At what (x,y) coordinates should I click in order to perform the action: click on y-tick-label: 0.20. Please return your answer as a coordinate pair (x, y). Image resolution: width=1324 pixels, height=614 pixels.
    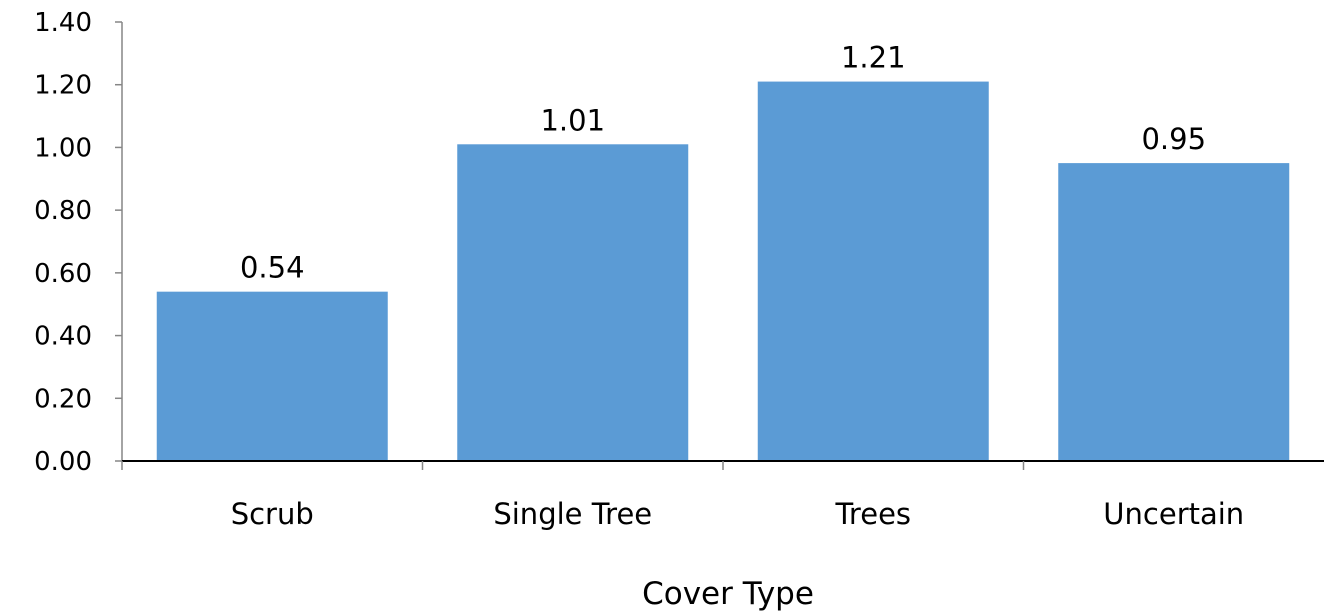
    Looking at the image, I should click on (63, 399).